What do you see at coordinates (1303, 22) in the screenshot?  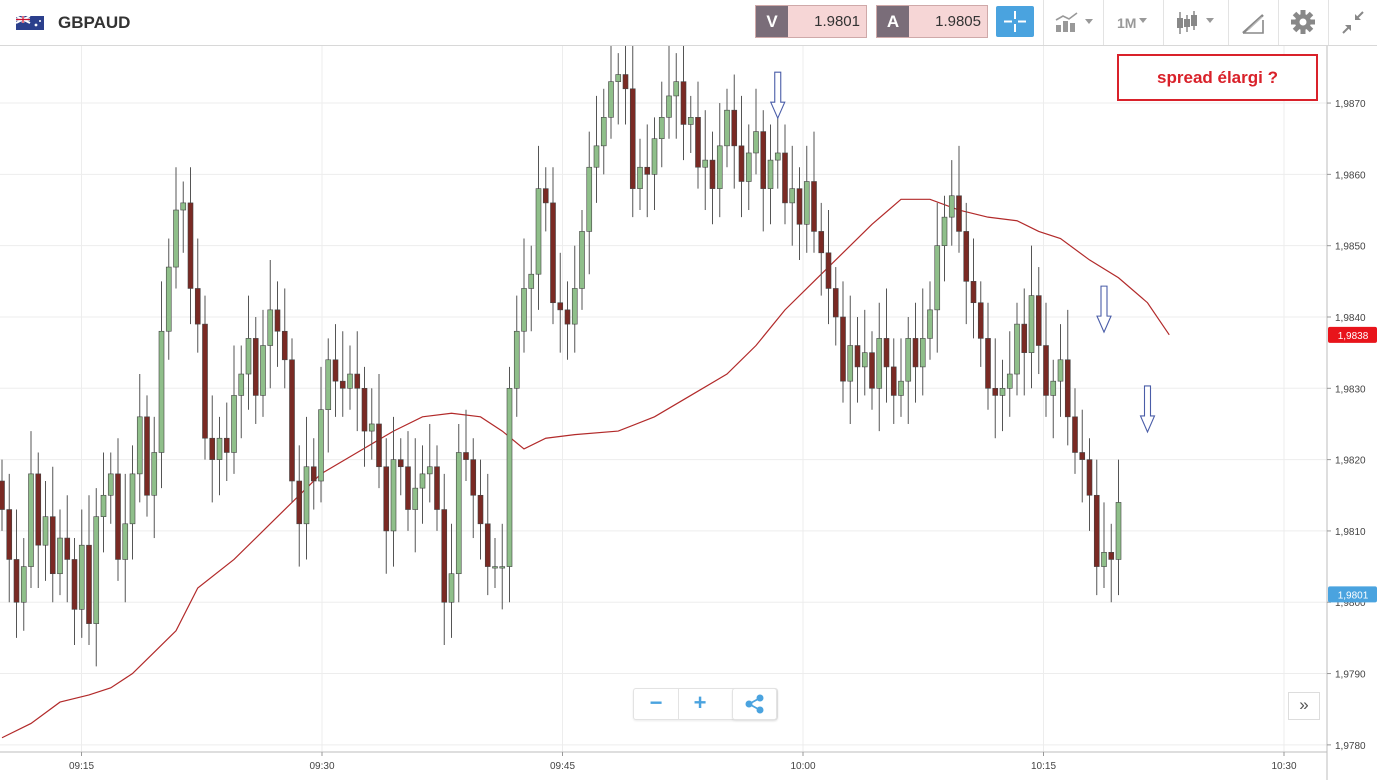 I see `settings-button` at bounding box center [1303, 22].